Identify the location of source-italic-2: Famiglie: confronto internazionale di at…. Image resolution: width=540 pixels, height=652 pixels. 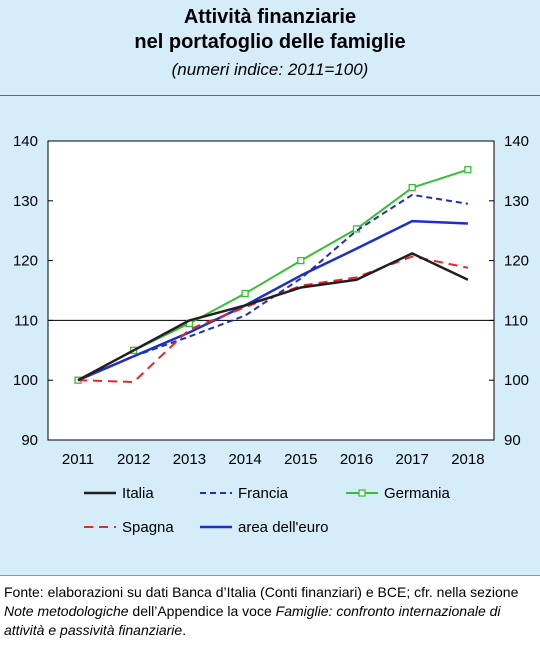
(252, 620).